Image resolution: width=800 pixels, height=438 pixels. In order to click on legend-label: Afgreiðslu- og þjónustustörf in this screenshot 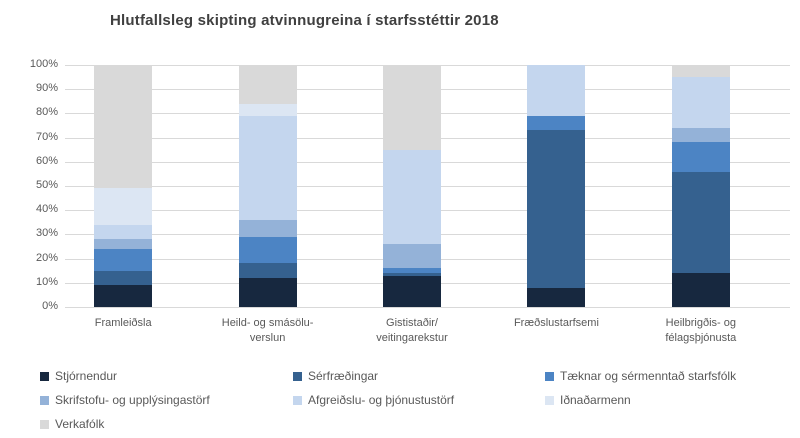, I will do `click(381, 400)`.